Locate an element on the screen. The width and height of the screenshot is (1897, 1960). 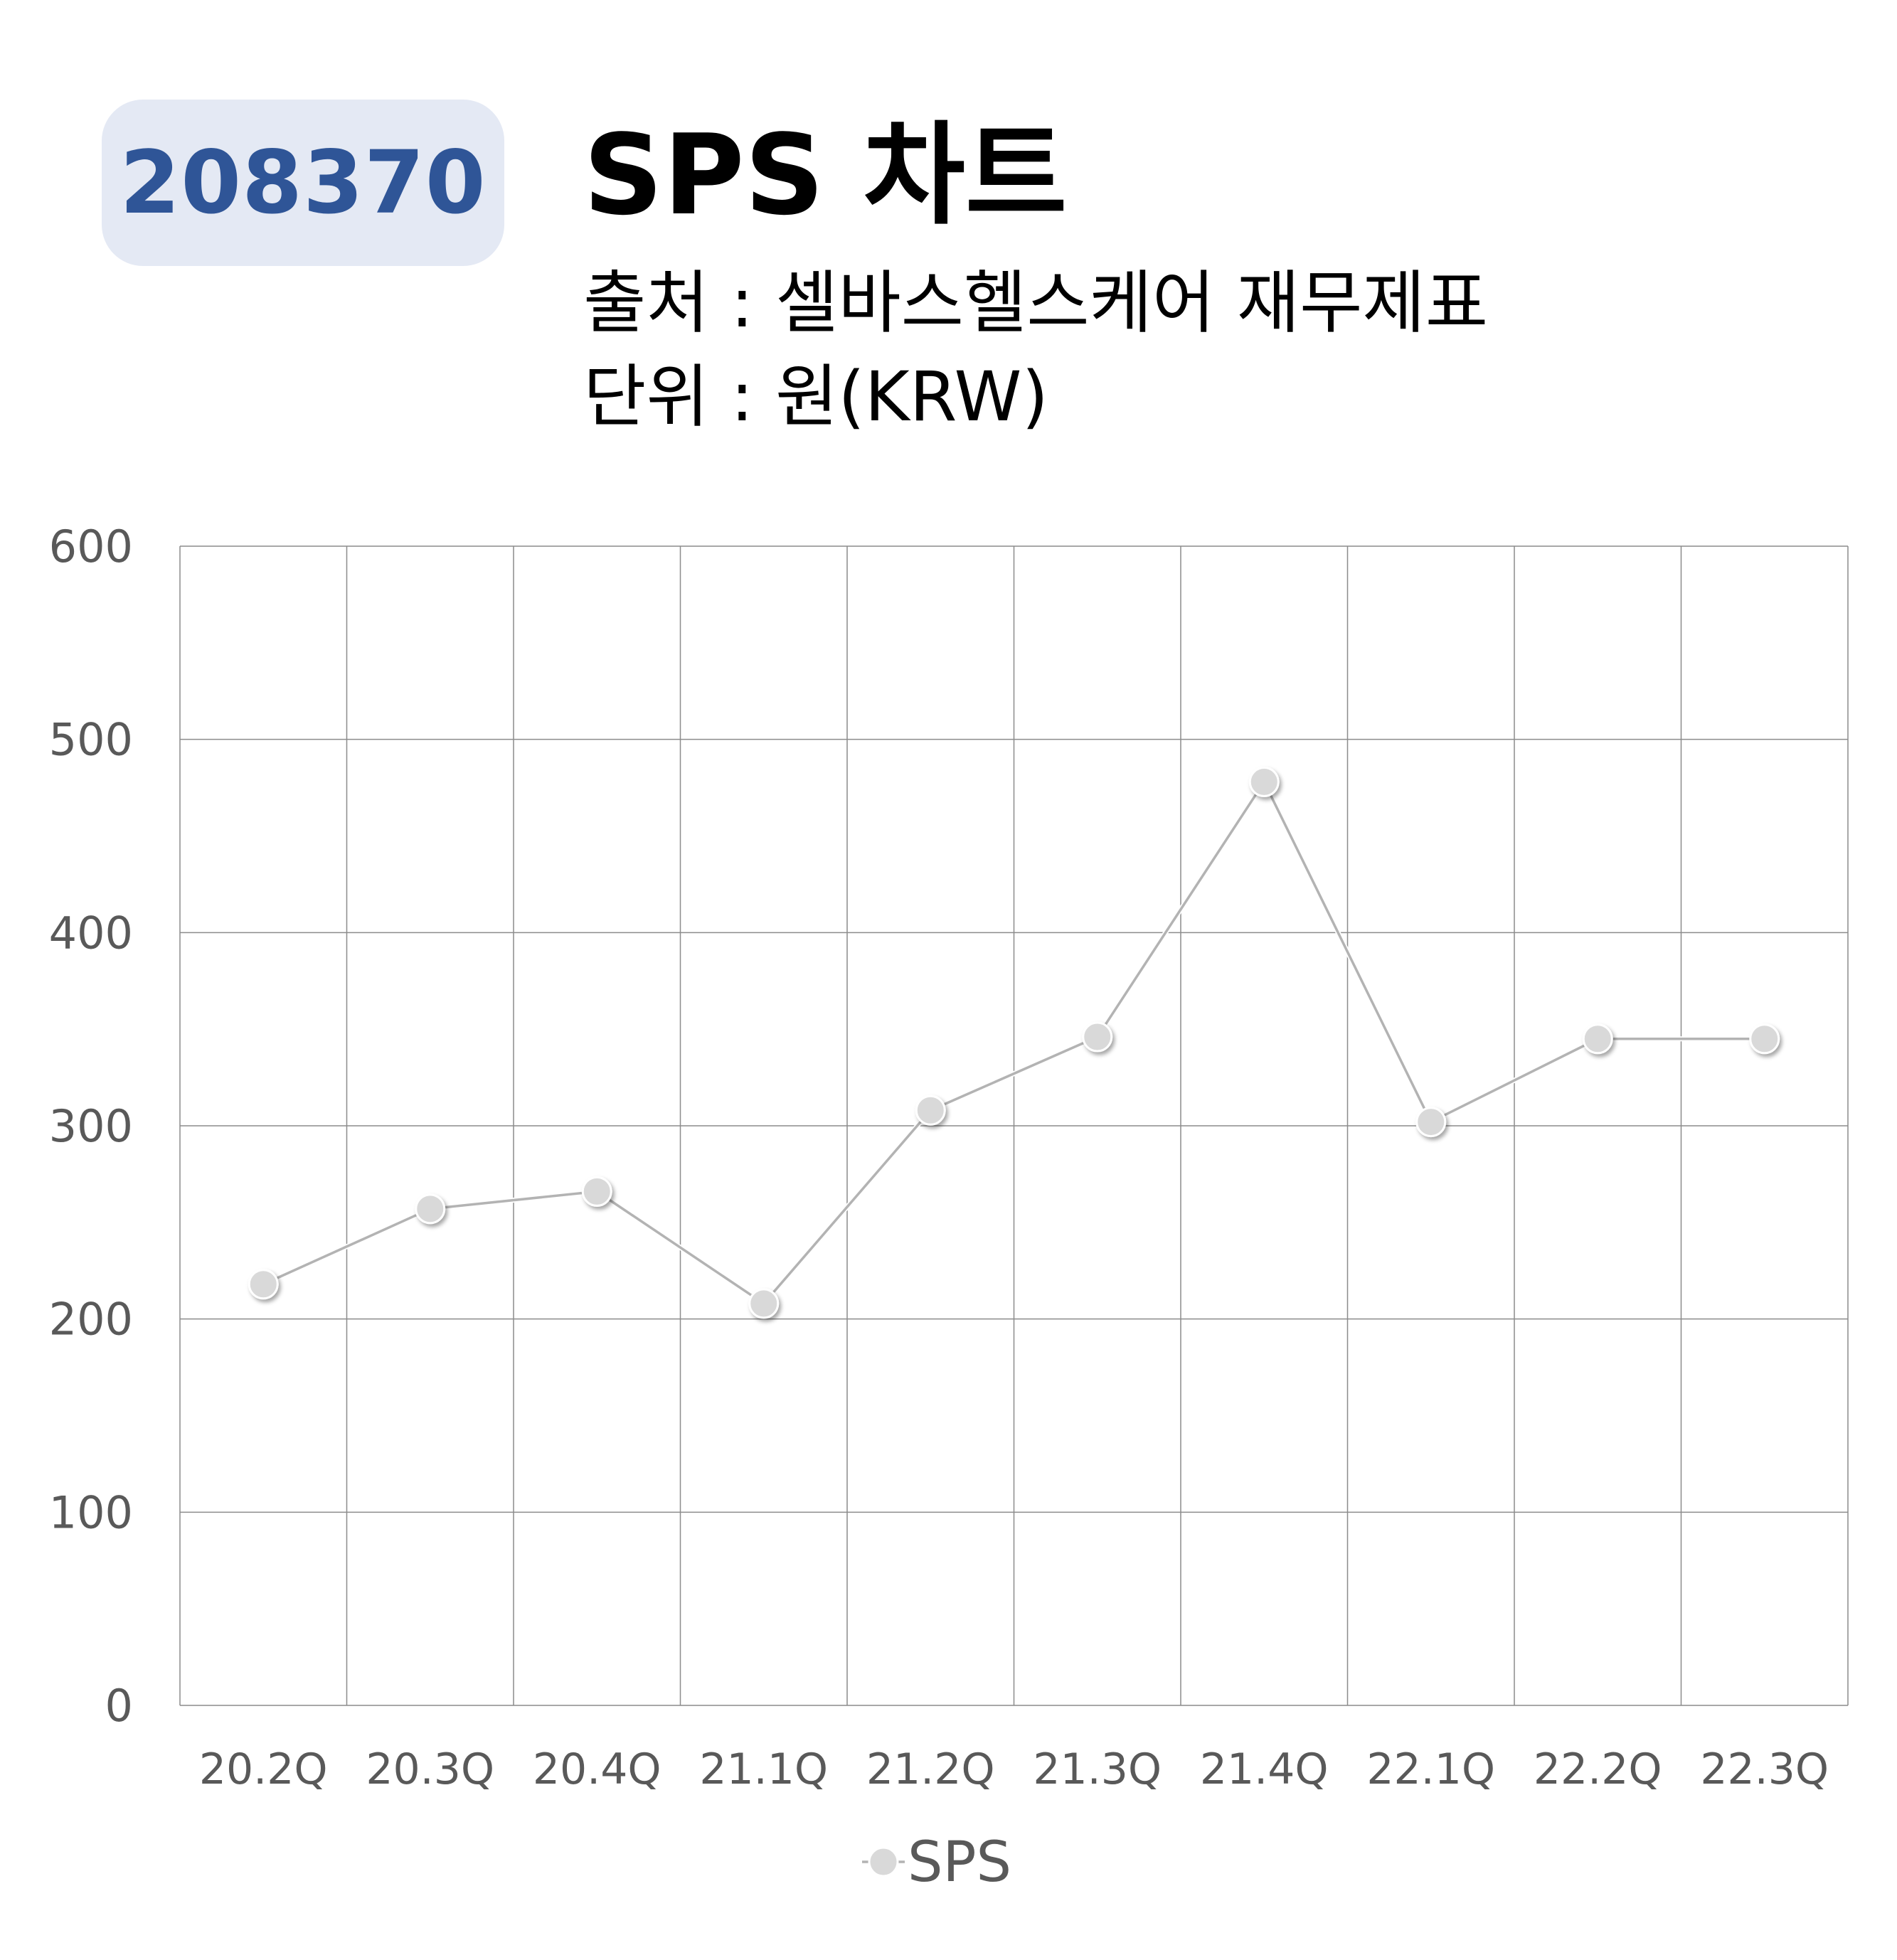
y-tick-label: 300 is located at coordinates (91, 1126).